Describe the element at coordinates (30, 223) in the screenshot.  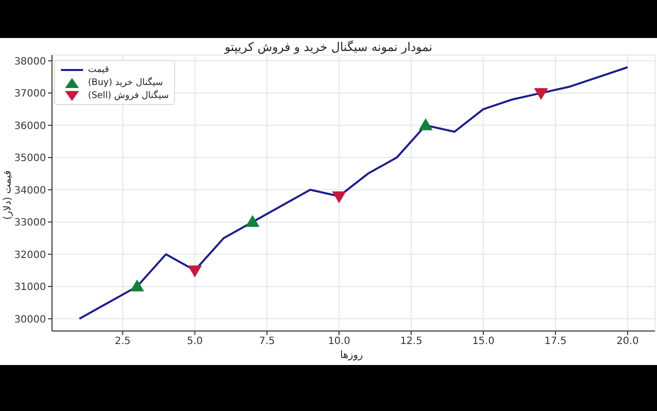
I see `y-tick-label: 33000` at that location.